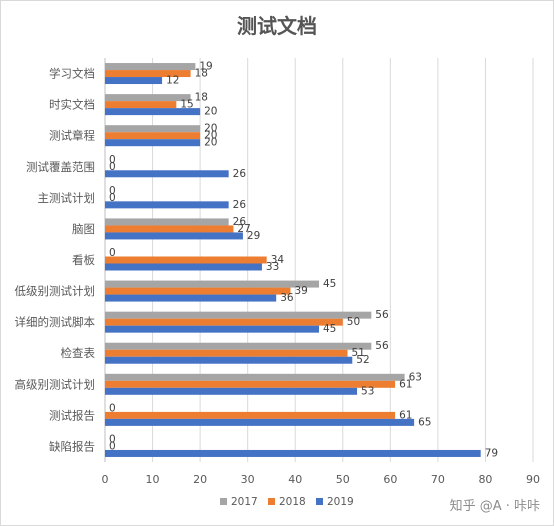  What do you see at coordinates (353, 322) in the screenshot?
I see `data-label: 50` at bounding box center [353, 322].